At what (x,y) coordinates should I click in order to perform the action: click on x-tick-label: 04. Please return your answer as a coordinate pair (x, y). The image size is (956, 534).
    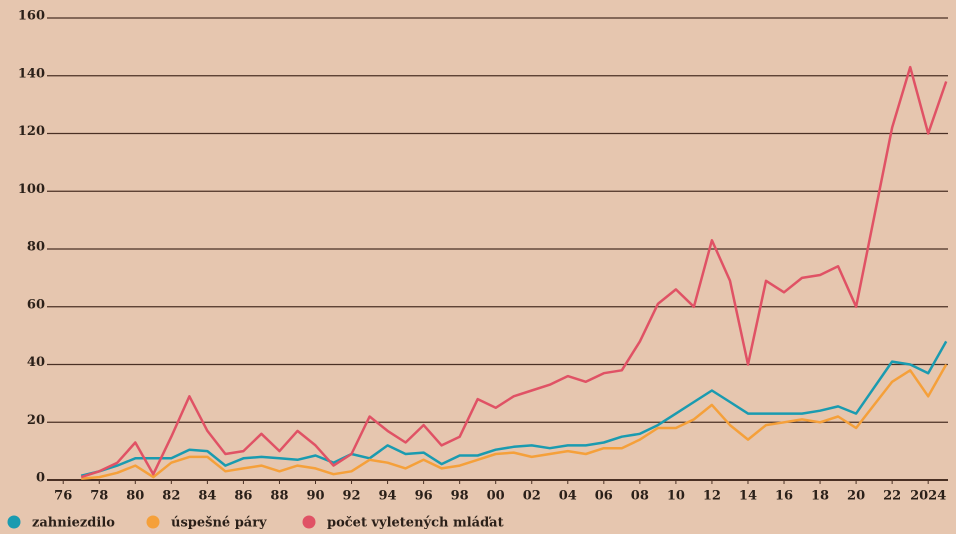
    Looking at the image, I should click on (568, 496).